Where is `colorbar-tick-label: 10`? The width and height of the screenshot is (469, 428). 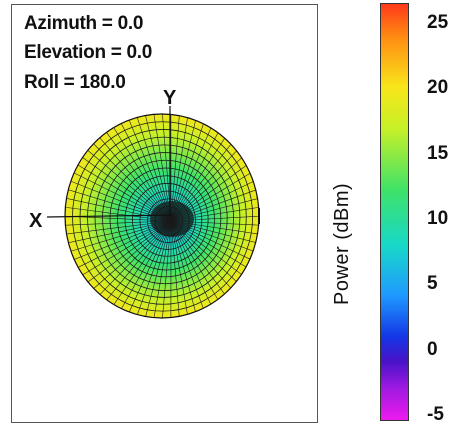 colorbar-tick-label: 10 is located at coordinates (438, 218).